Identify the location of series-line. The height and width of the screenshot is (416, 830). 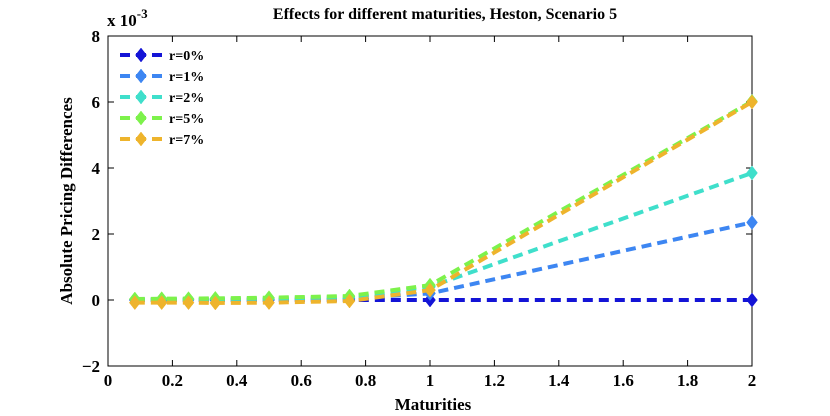
(443, 261).